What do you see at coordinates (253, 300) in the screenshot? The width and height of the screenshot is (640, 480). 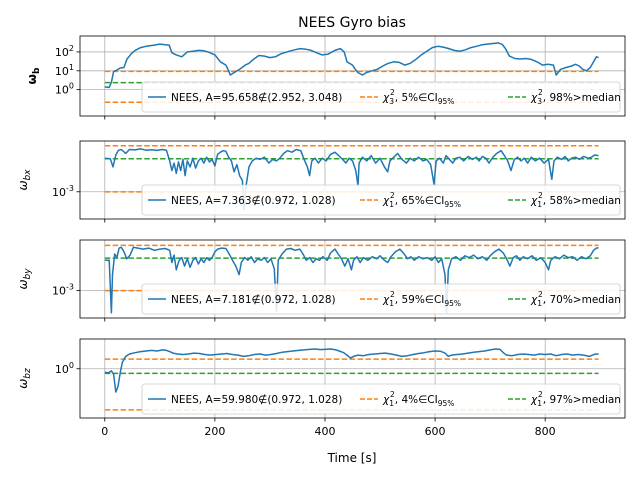 I see `legend-label-nees: NEES, A=7.181∉(0.972, 1.028)` at bounding box center [253, 300].